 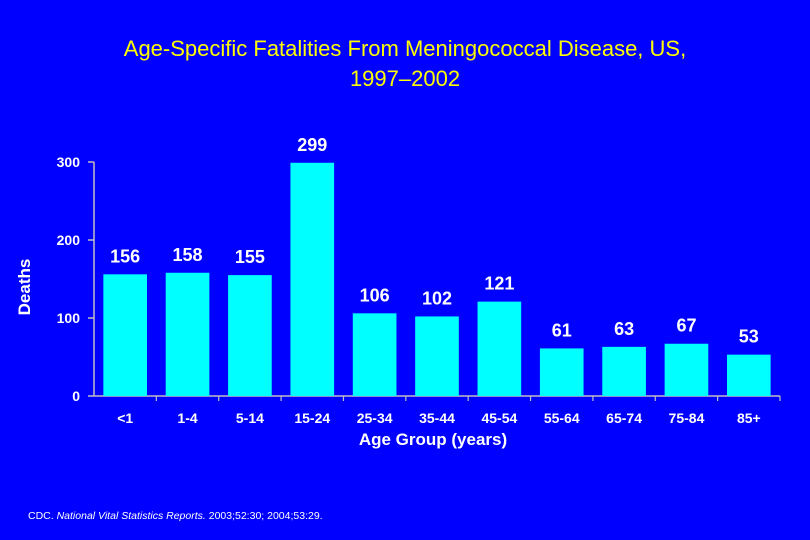 I want to click on data-label: 158, so click(x=188, y=255).